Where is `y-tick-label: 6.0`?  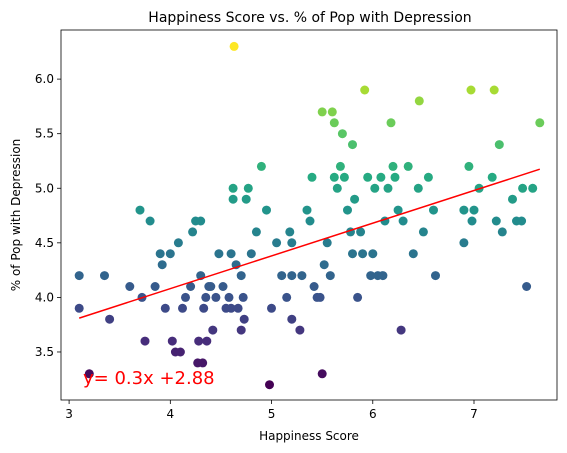 y-tick-label: 6.0 is located at coordinates (44, 79).